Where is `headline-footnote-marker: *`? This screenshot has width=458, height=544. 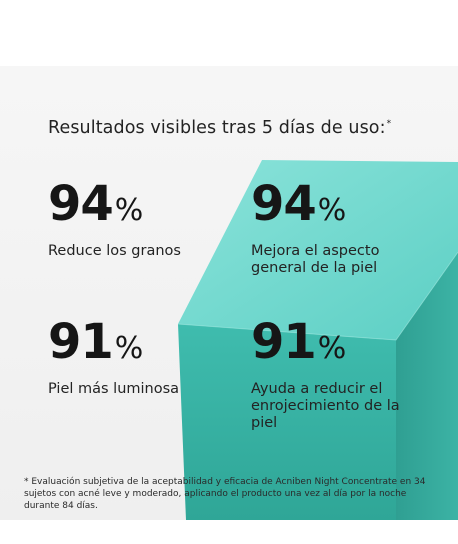
headline-footnote-marker: * is located at coordinates (389, 124).